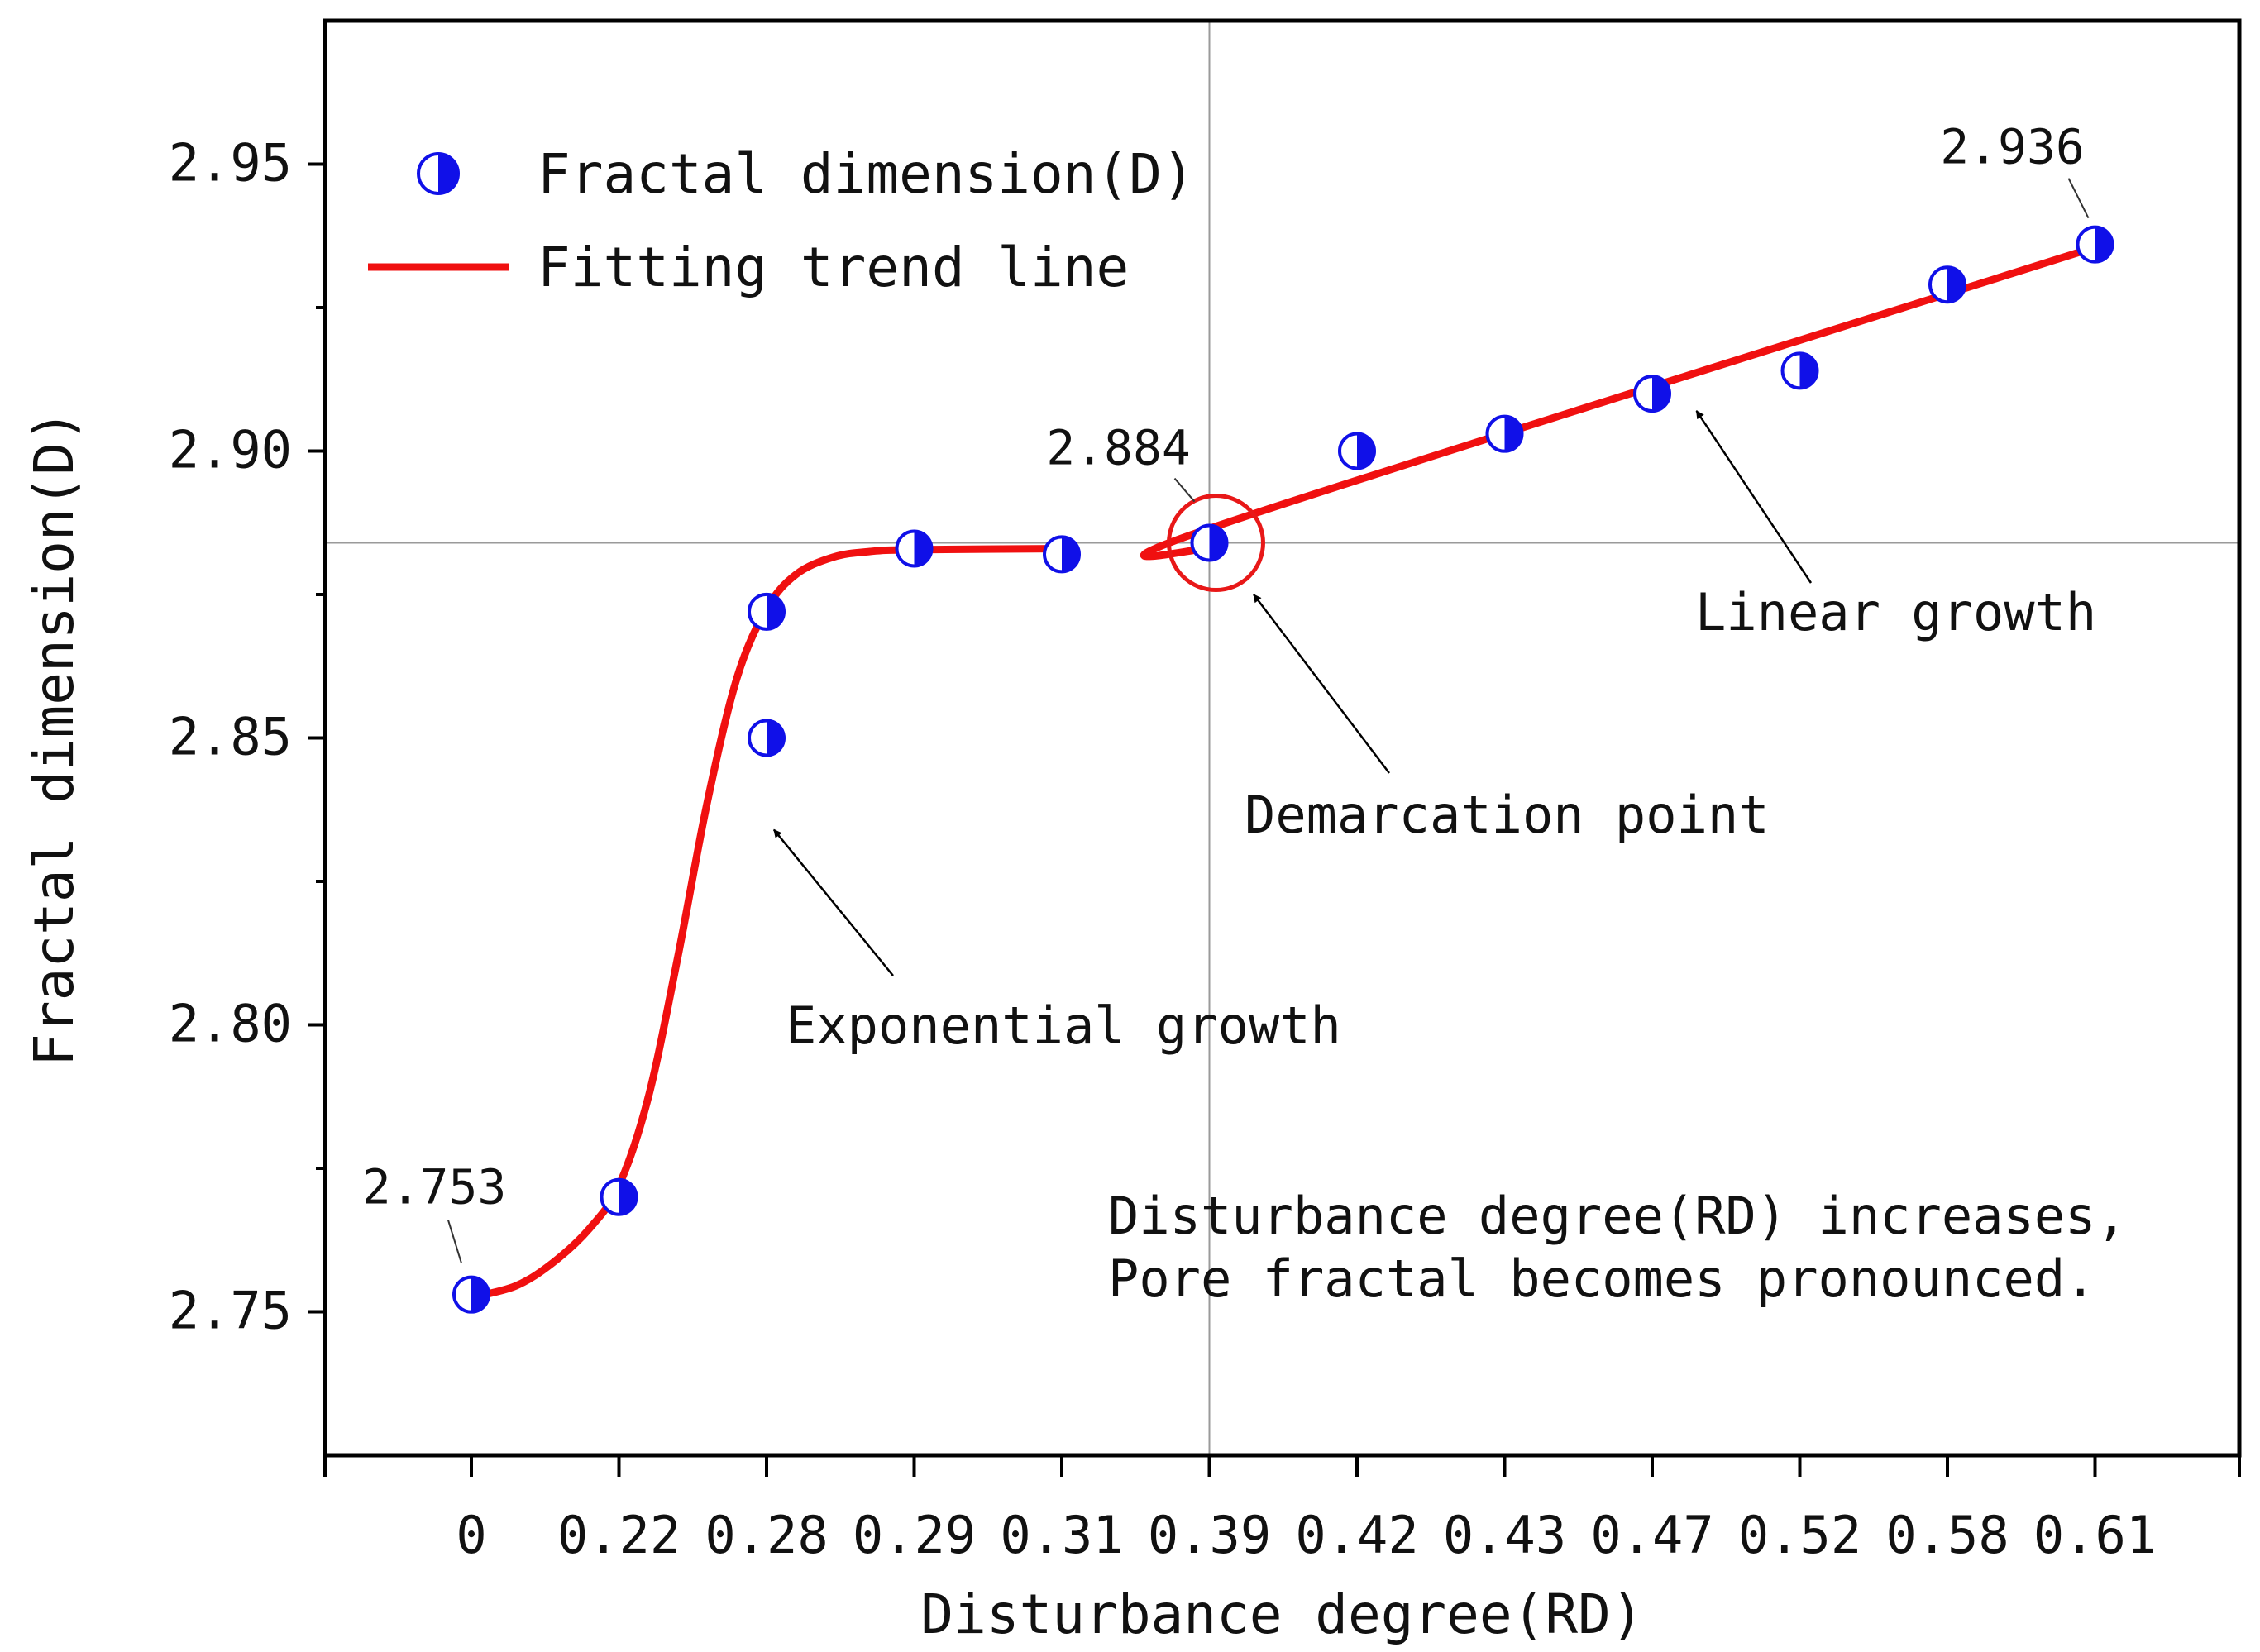 The image size is (2260, 1652). I want to click on legend-label-fractal-dimension: Fractal dimension(D), so click(866, 174).